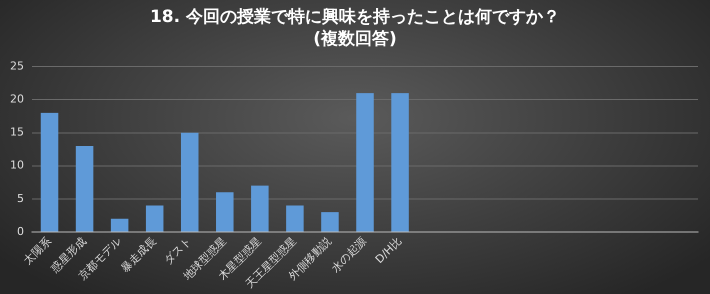 The image size is (710, 294). I want to click on x-tick-label: 暴走成長, so click(138, 254).